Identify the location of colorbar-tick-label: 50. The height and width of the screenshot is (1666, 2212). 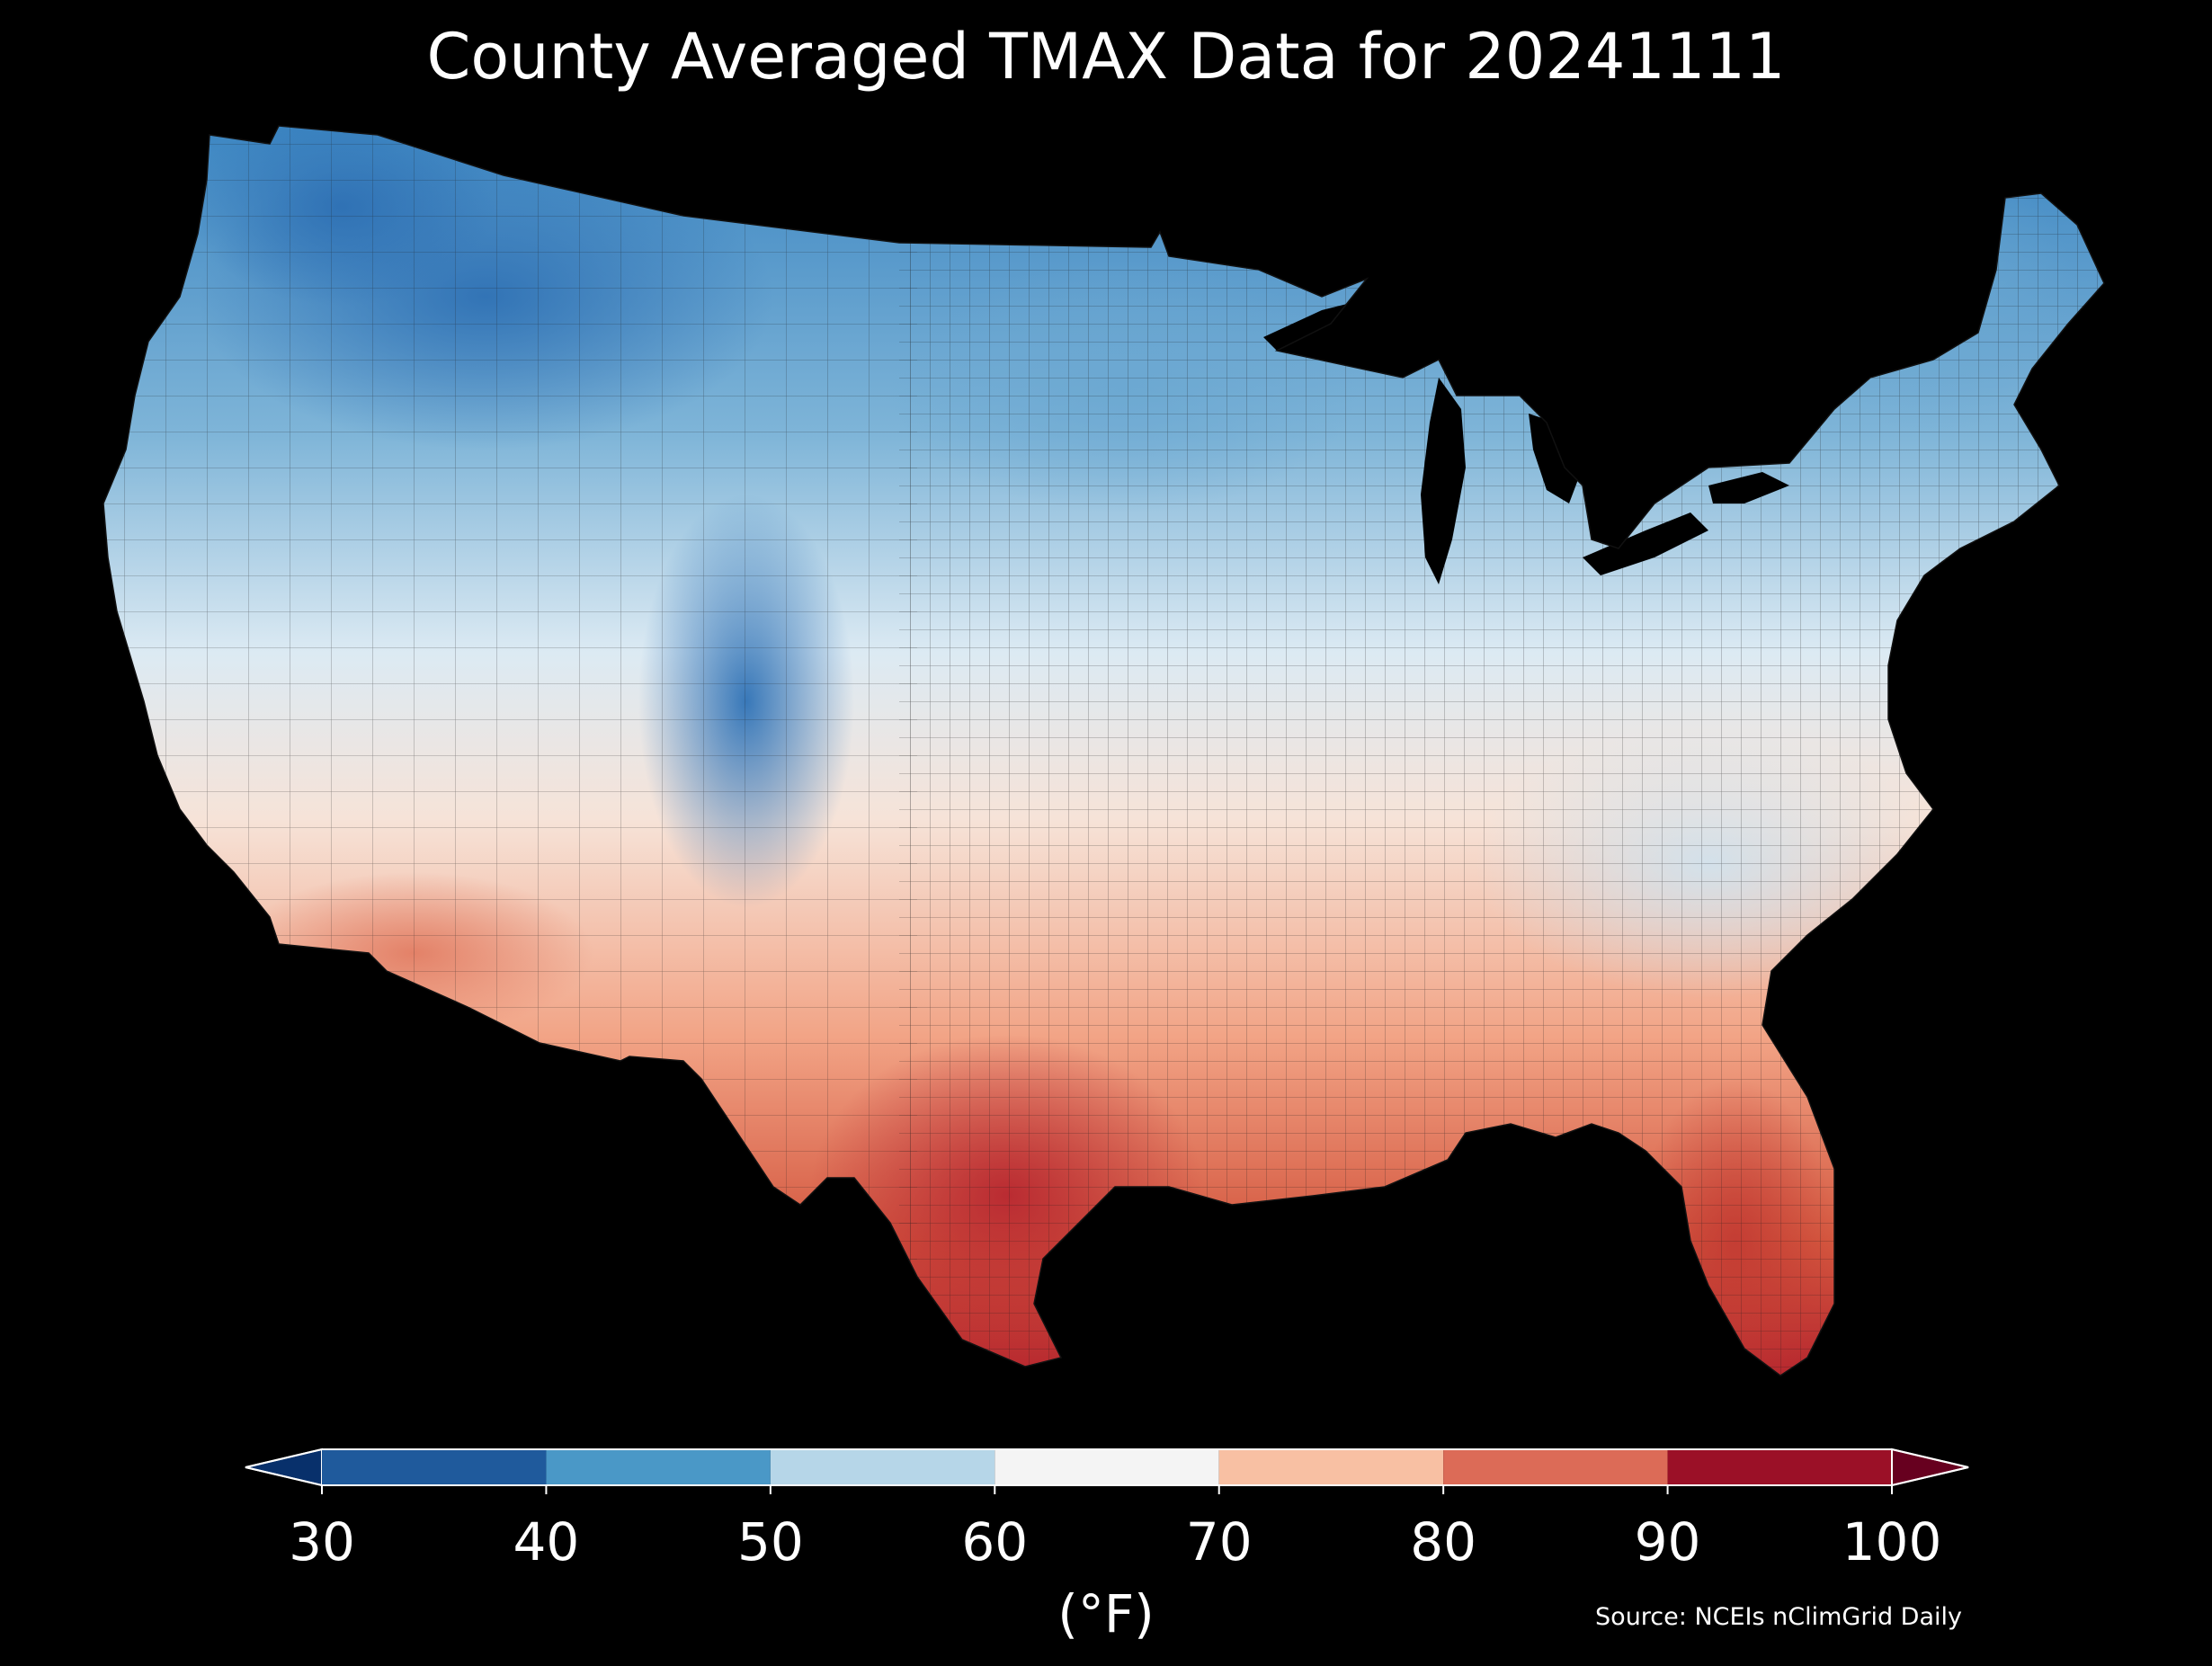
(770, 1542).